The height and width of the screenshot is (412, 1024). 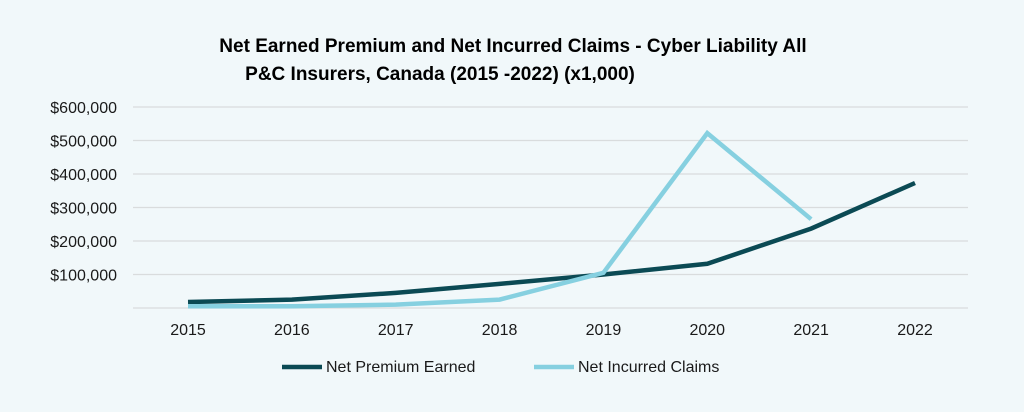 What do you see at coordinates (500, 330) in the screenshot?
I see `x-tick-label: 2018` at bounding box center [500, 330].